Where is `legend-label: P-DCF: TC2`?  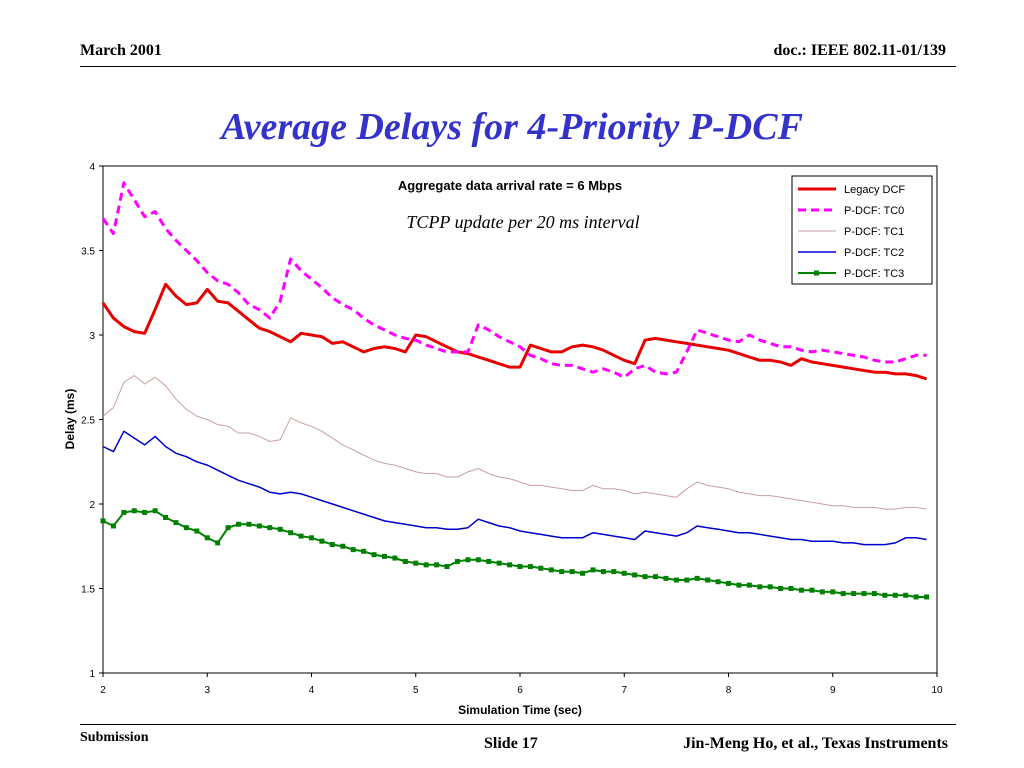
legend-label: P-DCF: TC2 is located at coordinates (874, 253).